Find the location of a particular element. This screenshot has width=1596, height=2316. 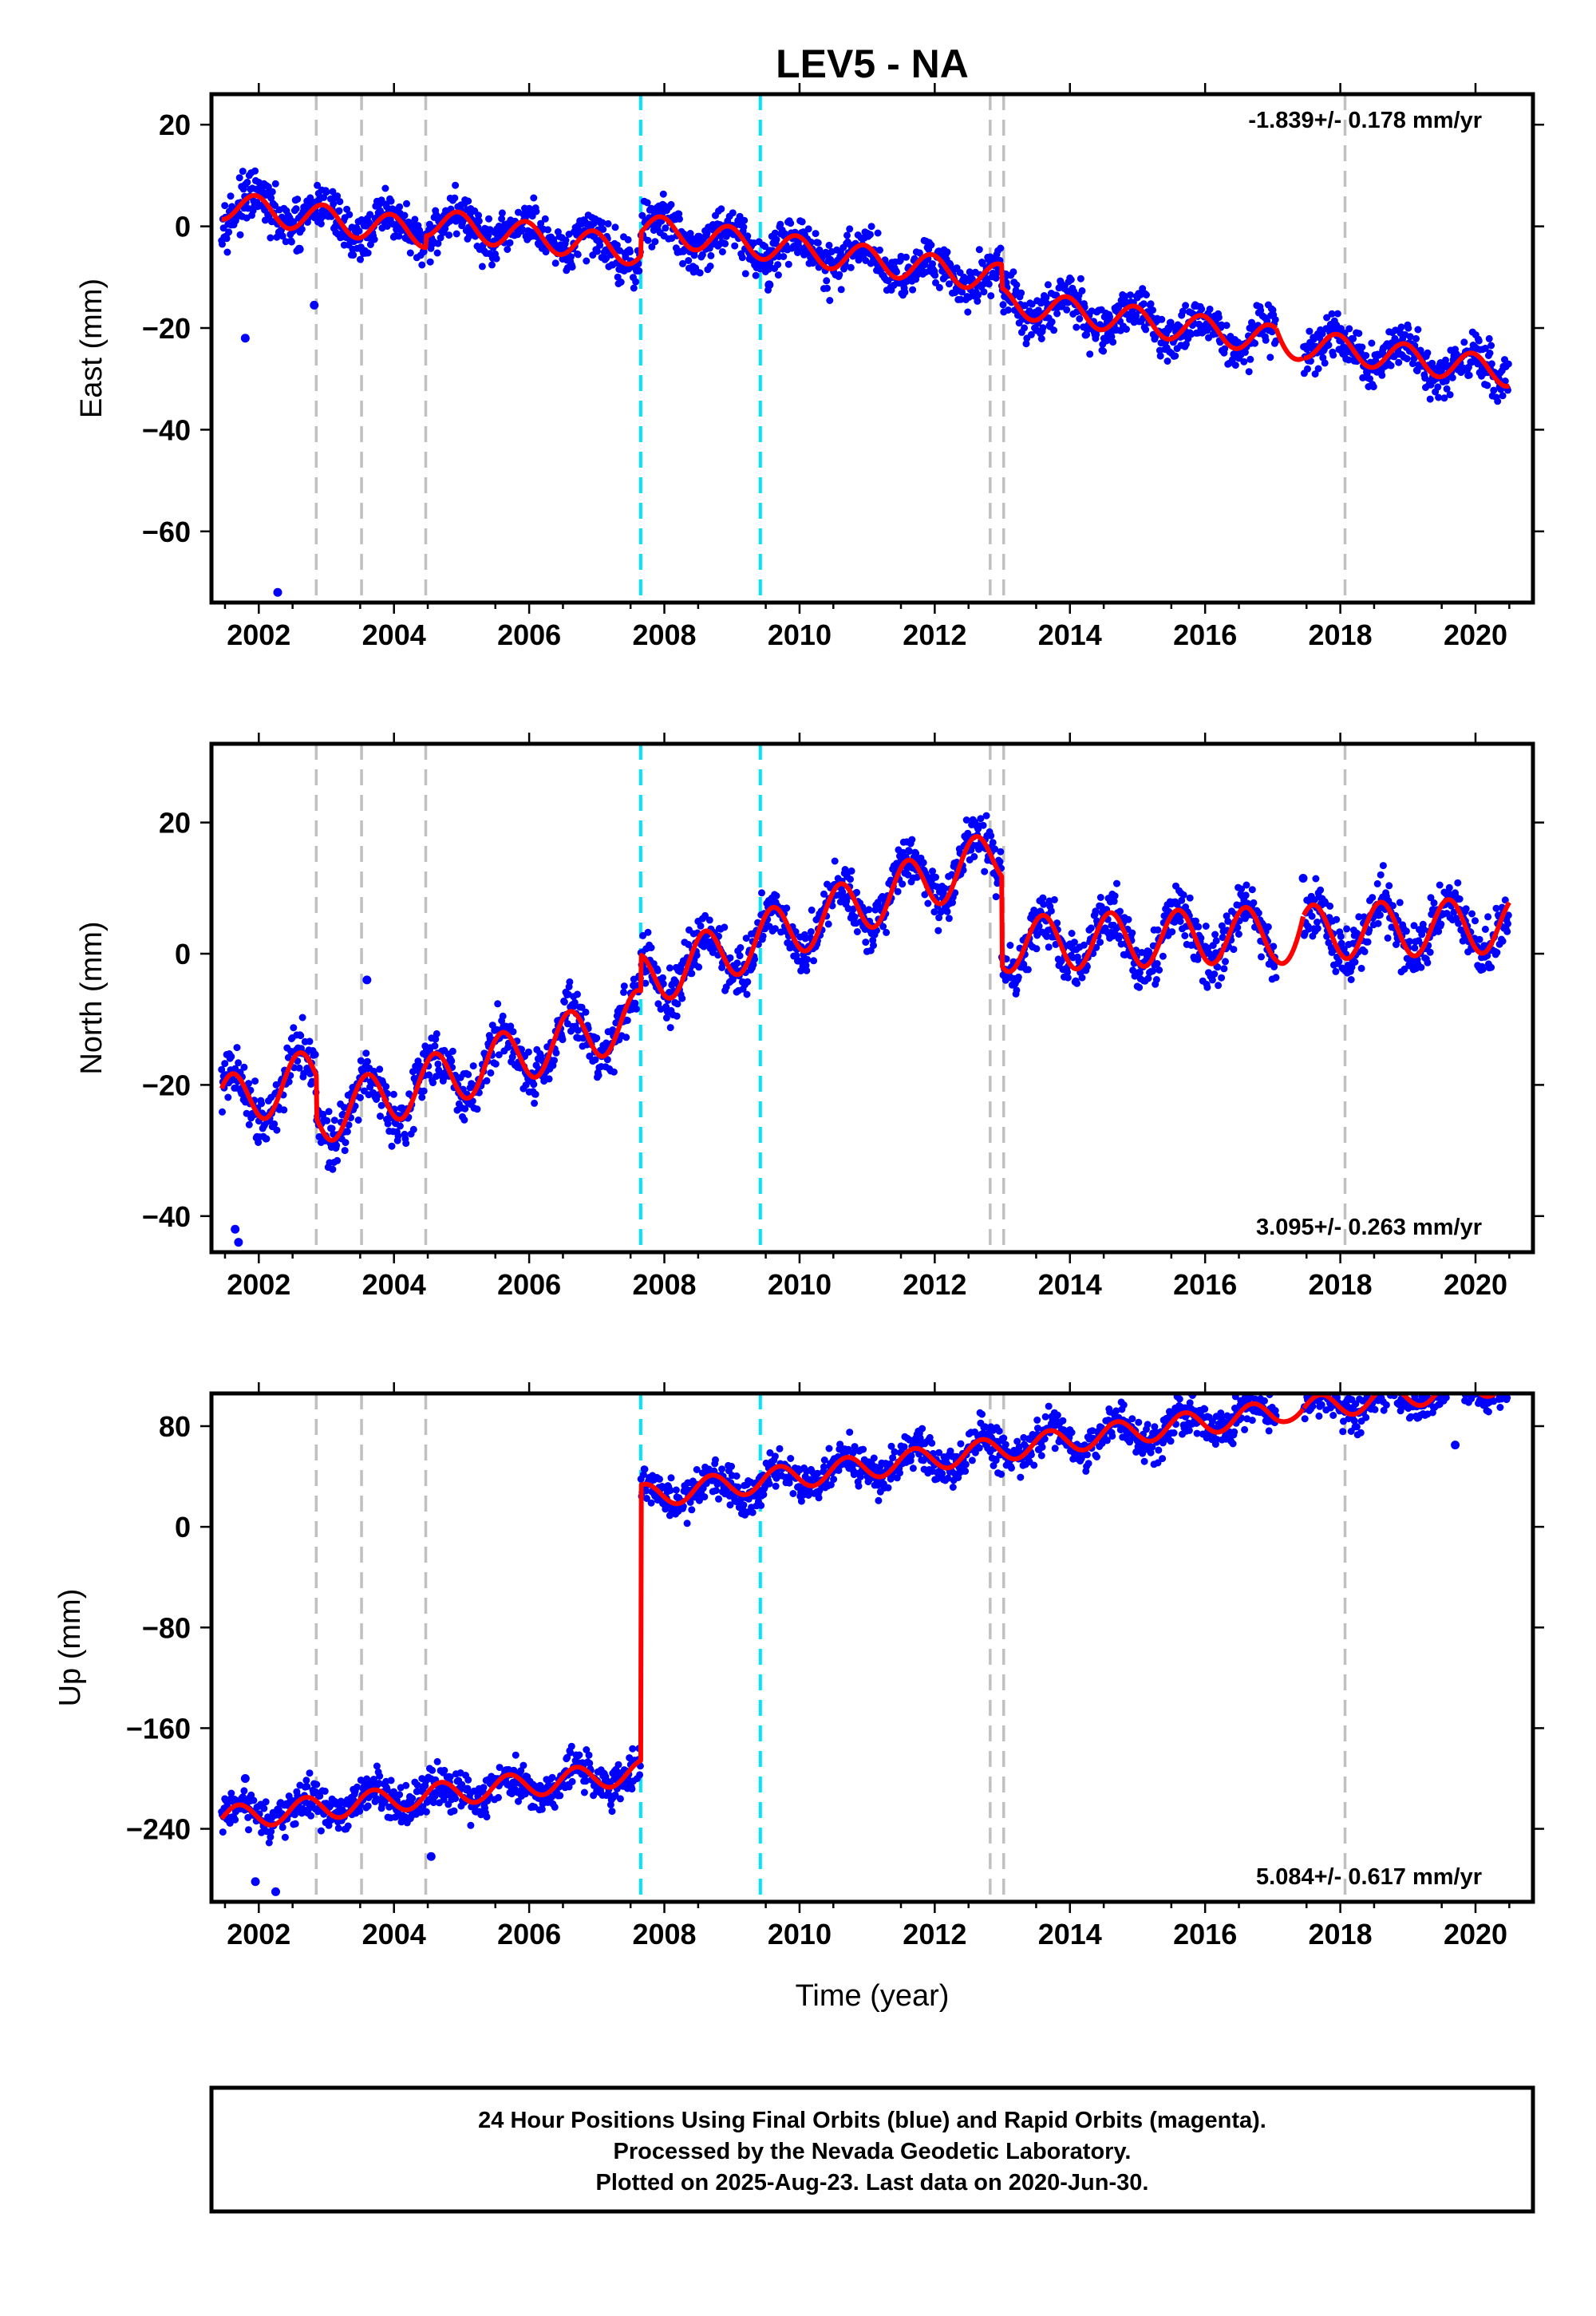

y-tick-label-north--20: −20 is located at coordinates (166, 1085).